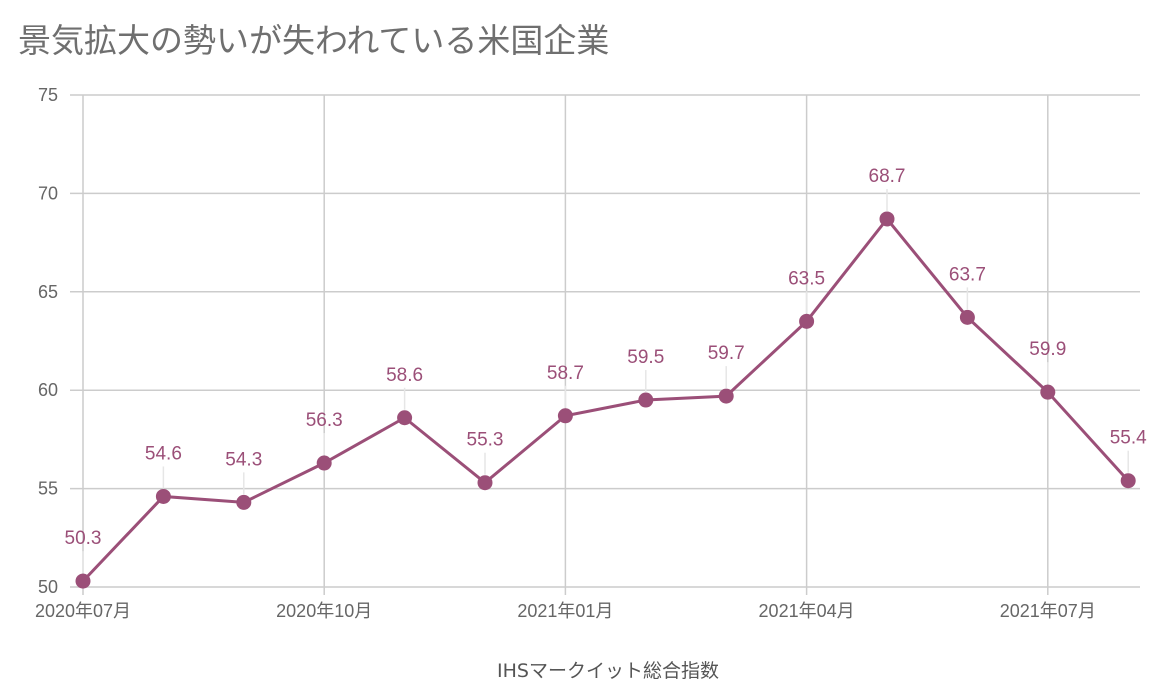  What do you see at coordinates (83, 611) in the screenshot?
I see `x-tick-label: 2020年07月` at bounding box center [83, 611].